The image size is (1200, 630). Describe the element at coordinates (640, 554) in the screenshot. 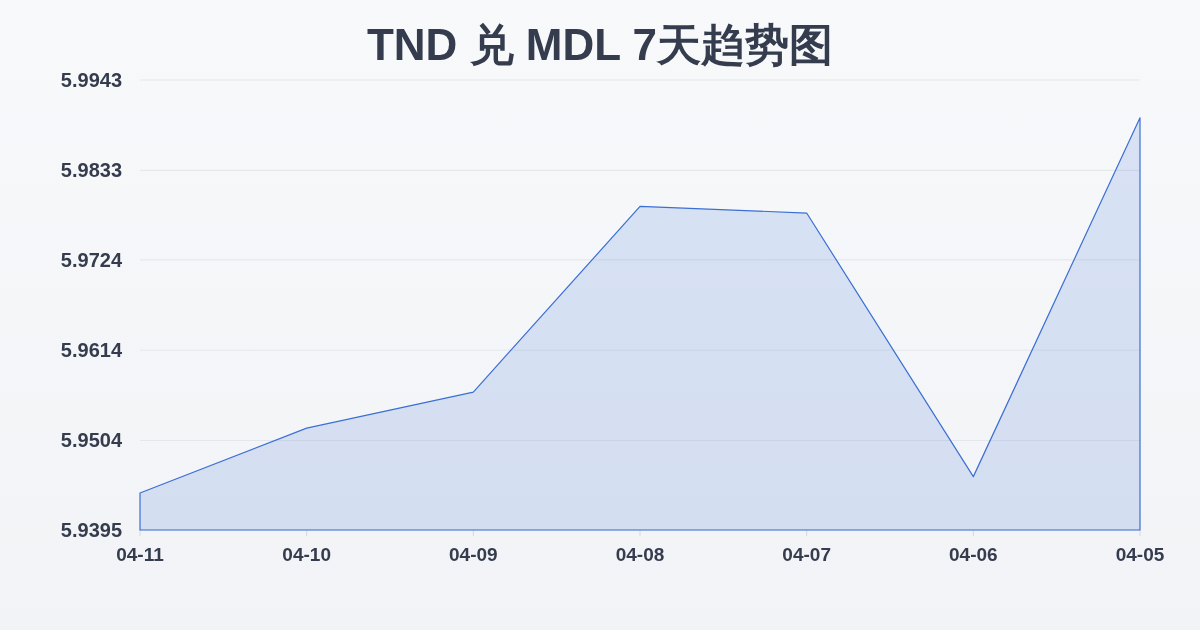

I see `x-tick-label: 04-08` at that location.